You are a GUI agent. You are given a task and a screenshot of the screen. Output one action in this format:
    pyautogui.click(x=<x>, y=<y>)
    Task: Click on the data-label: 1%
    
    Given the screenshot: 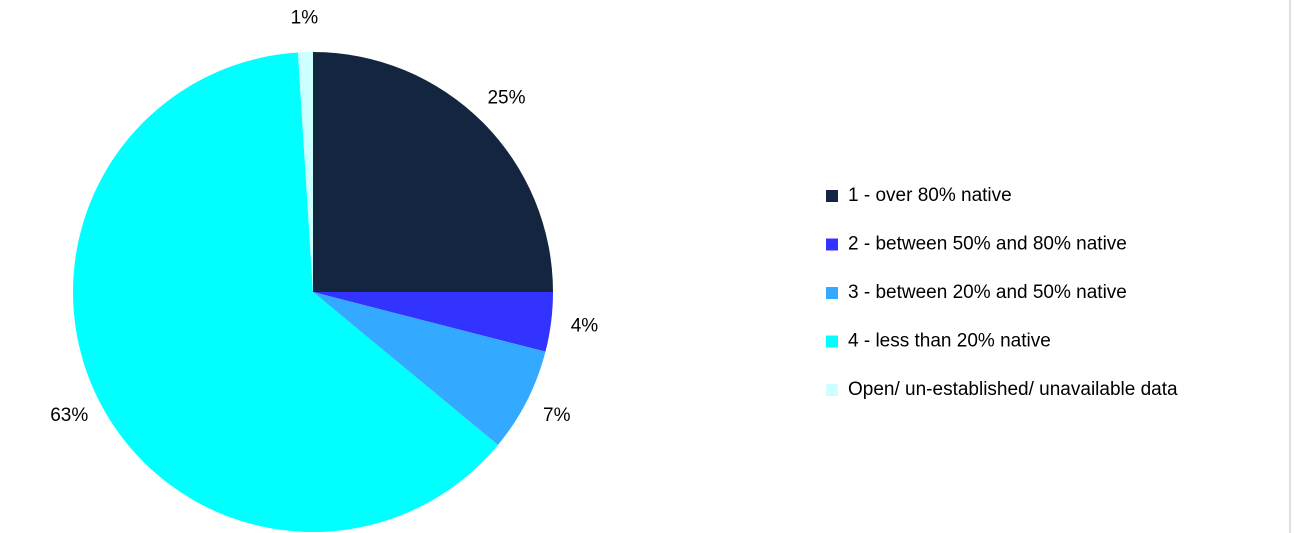 What is the action you would take?
    pyautogui.click(x=305, y=18)
    